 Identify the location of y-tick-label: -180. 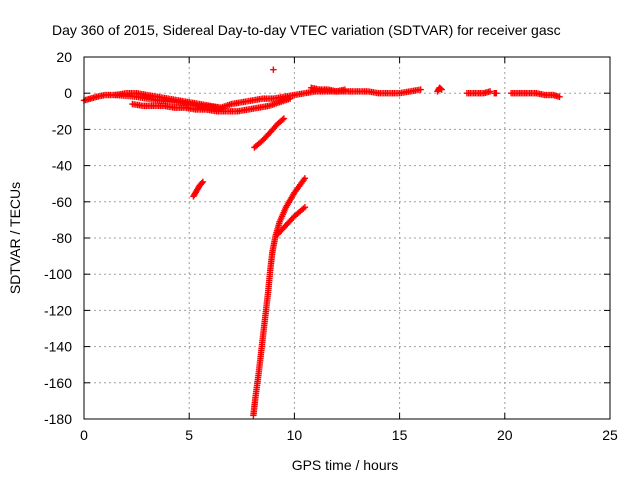
(58, 419).